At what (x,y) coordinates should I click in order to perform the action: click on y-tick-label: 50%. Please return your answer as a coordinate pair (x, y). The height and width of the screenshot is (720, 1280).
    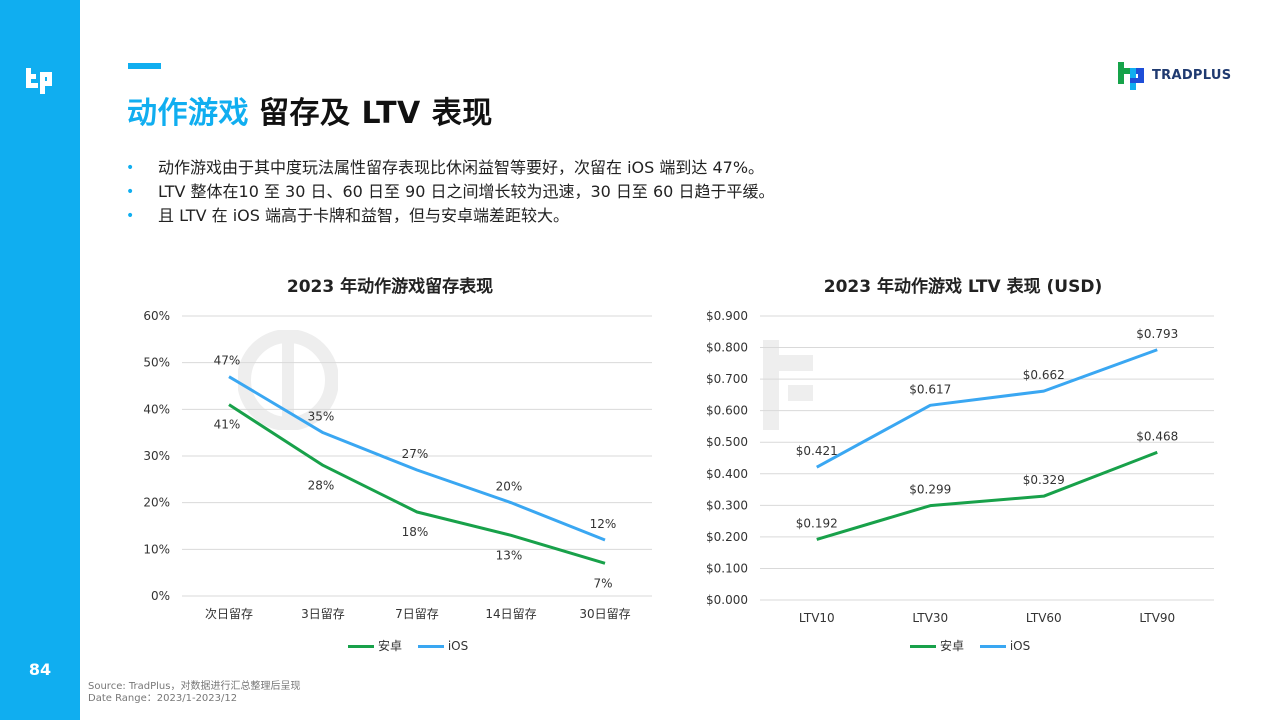
    Looking at the image, I should click on (156, 363).